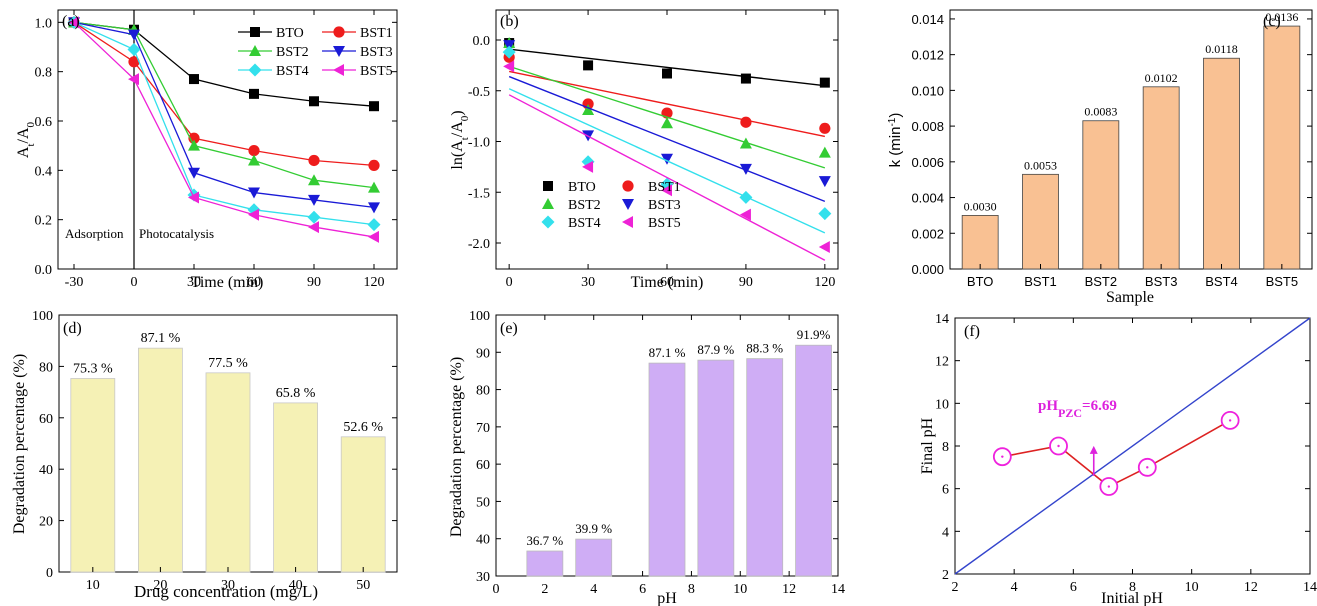 The image size is (1317, 606). Describe the element at coordinates (593, 528) in the screenshot. I see `data-label: 39.9 %` at that location.